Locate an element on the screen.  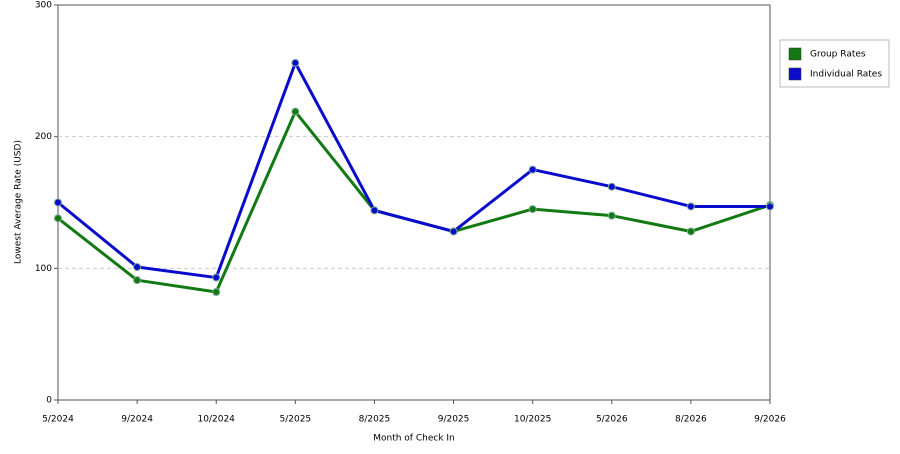
y-tick-label: 300 is located at coordinates (43, 6).